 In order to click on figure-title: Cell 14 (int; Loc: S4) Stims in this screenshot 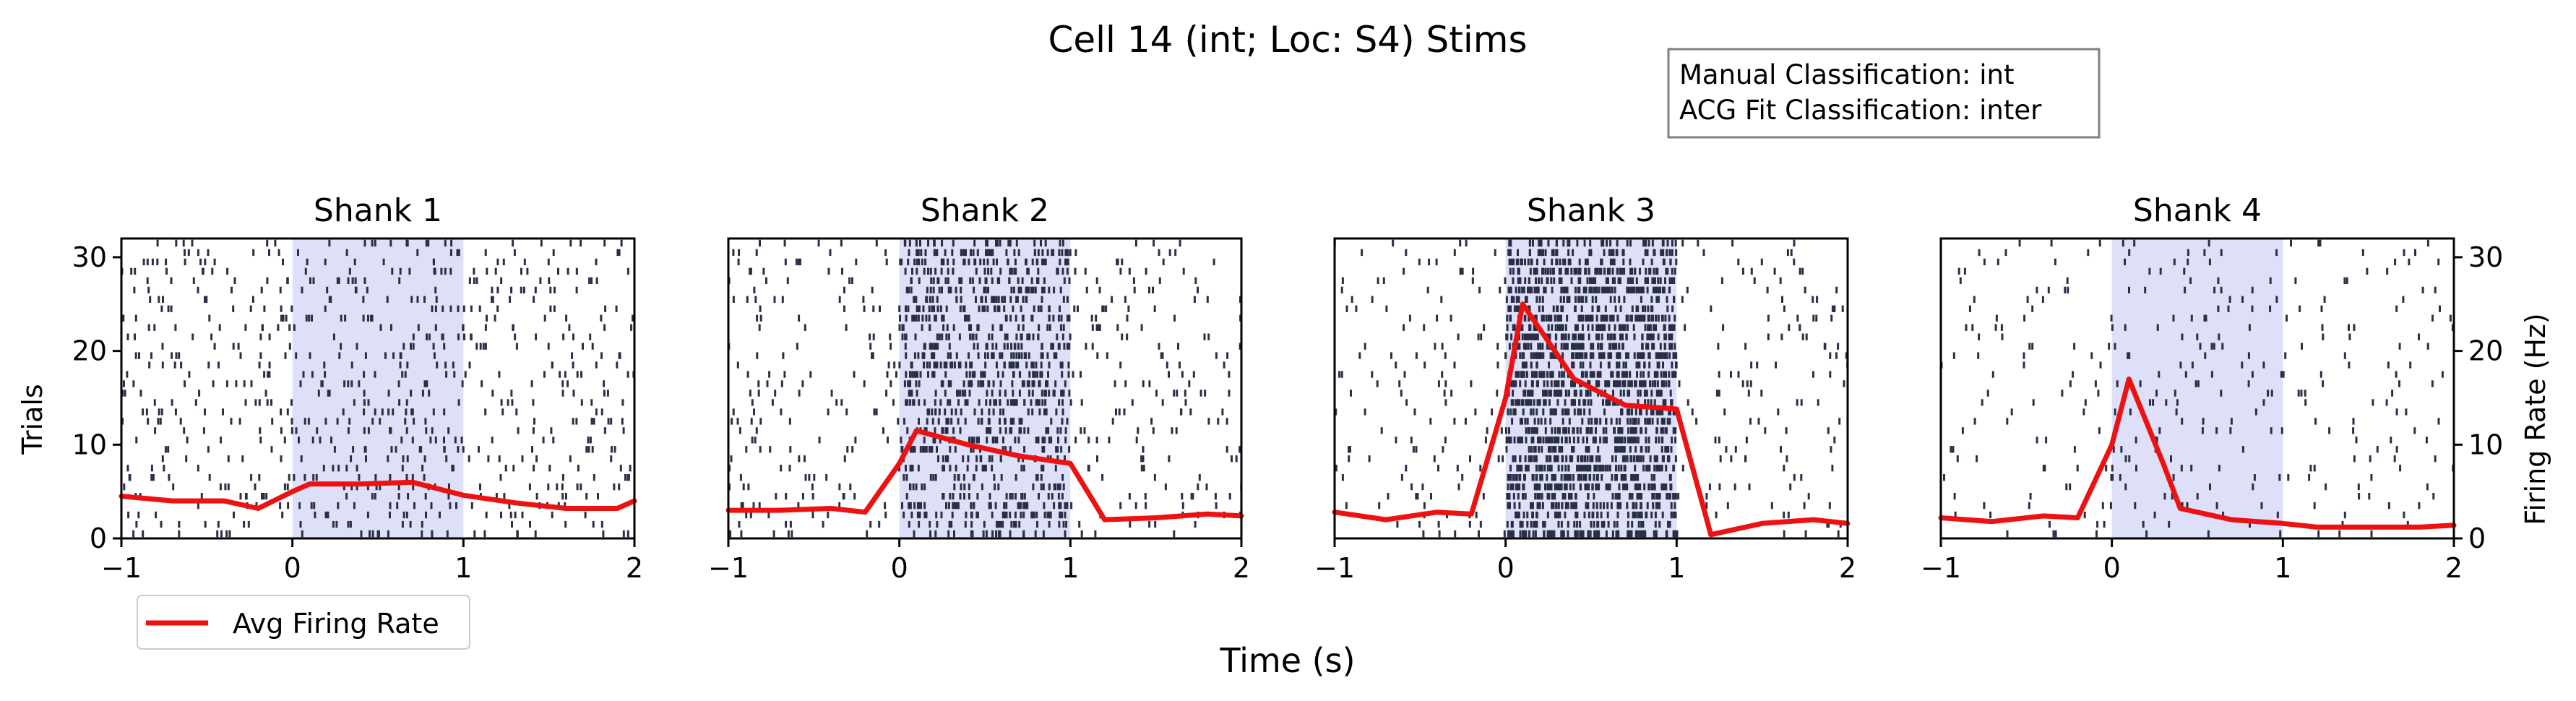, I will do `click(1287, 40)`.